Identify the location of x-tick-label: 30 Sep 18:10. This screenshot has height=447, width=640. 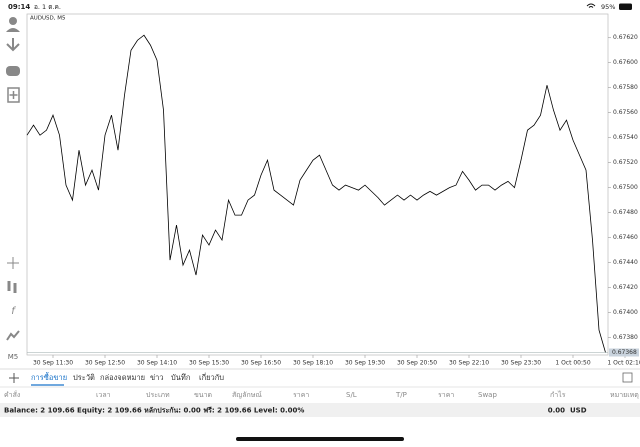
(313, 363).